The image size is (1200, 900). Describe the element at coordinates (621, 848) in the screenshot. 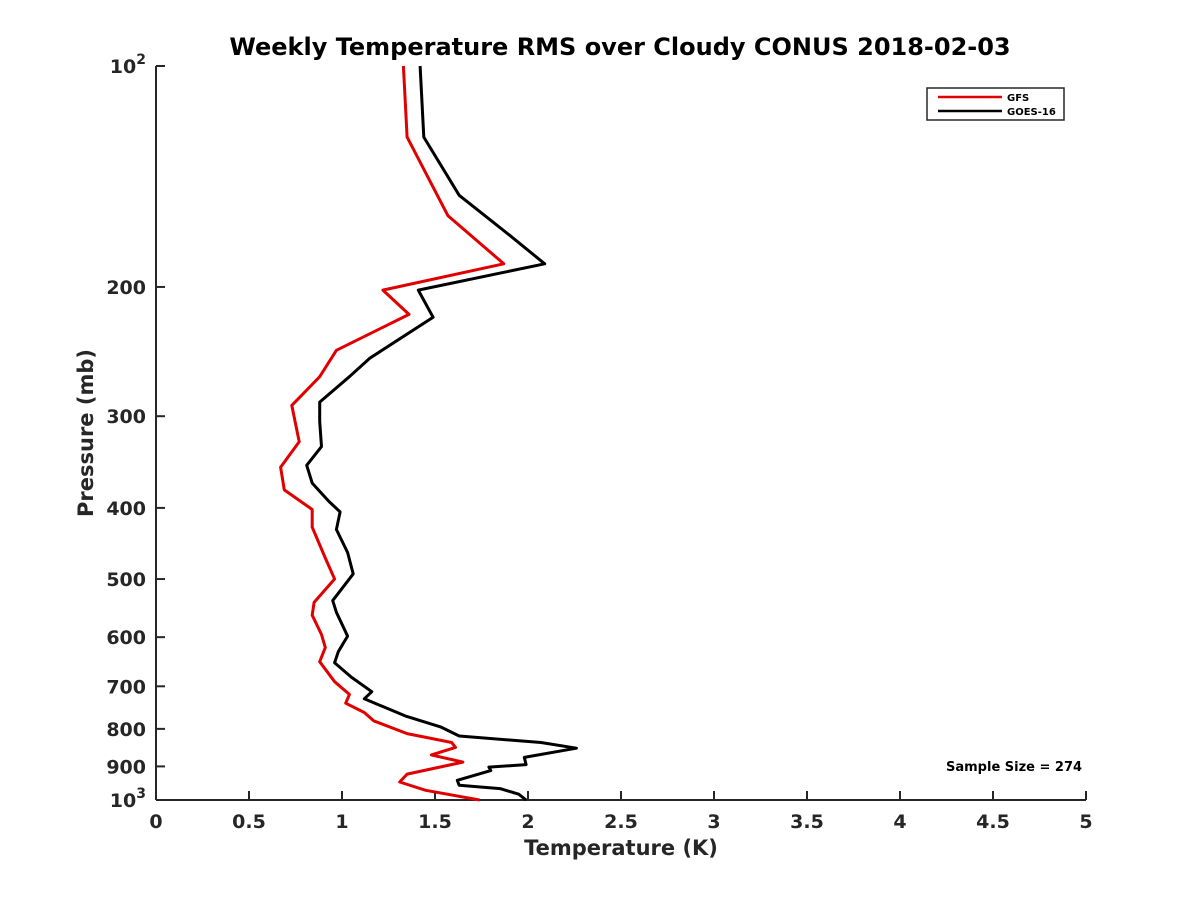

I see `x-axis-label: Temperature (K)` at that location.